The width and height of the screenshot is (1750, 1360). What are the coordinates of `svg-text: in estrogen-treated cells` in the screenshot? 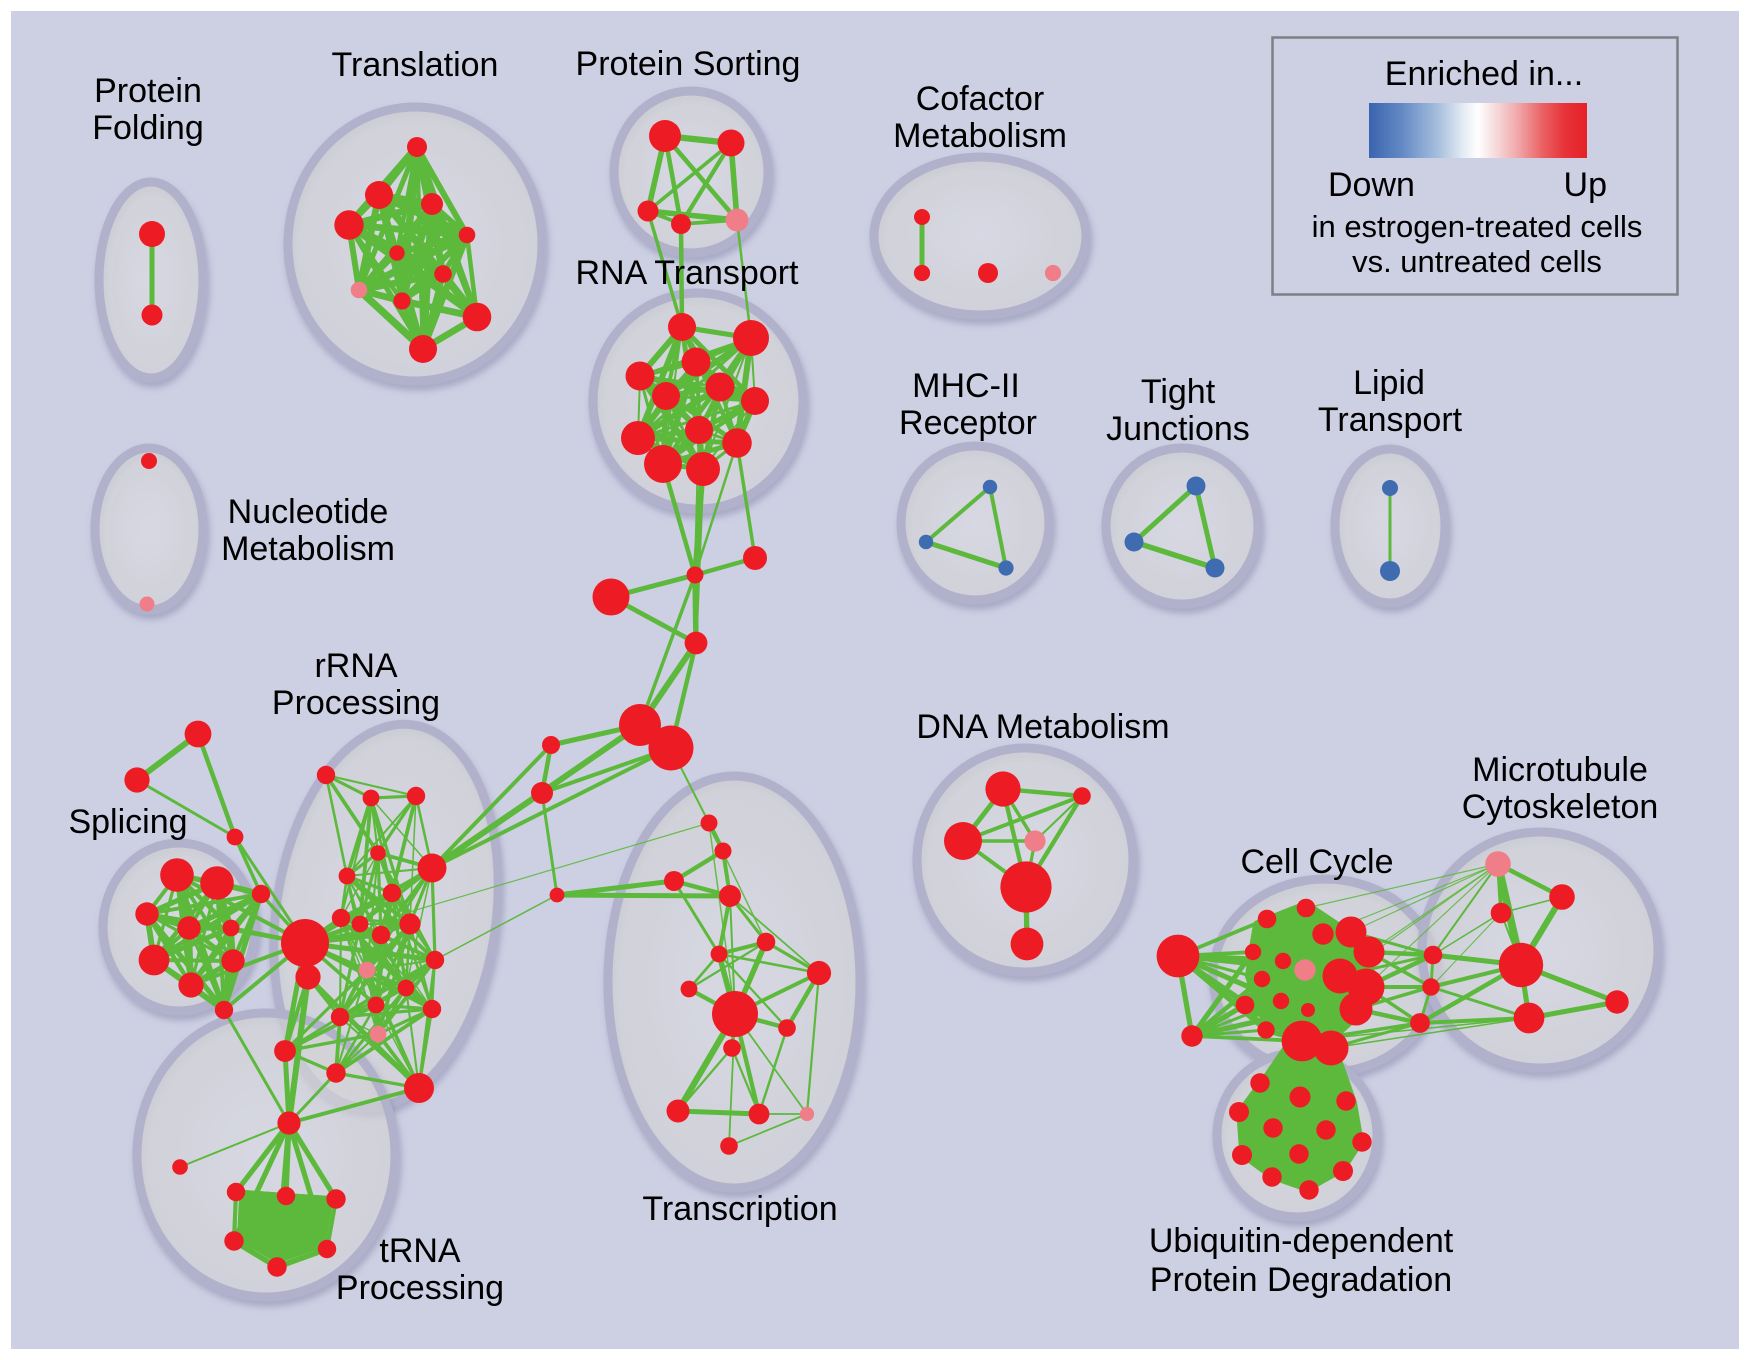 It's located at (1477, 226).